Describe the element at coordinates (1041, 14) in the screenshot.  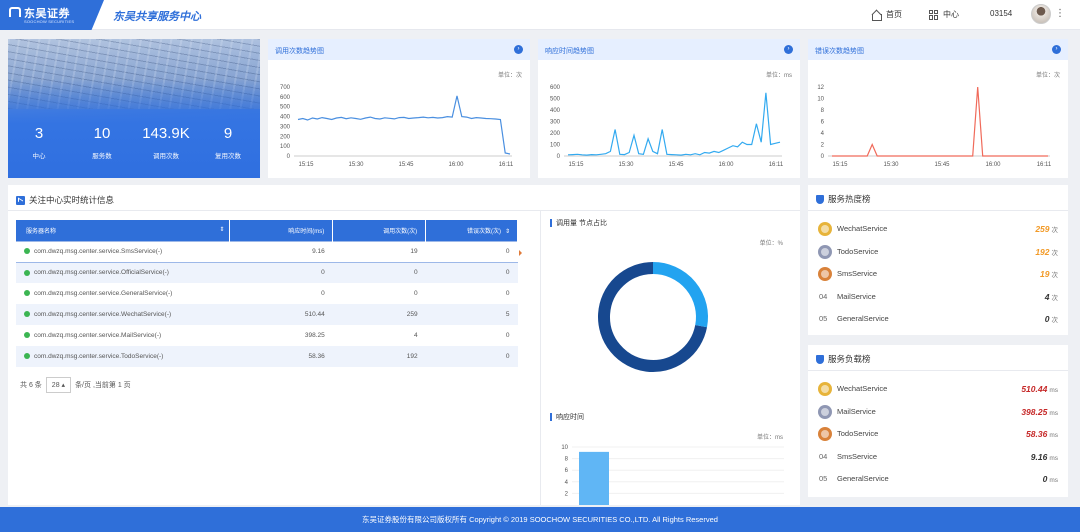
I see `avatar` at that location.